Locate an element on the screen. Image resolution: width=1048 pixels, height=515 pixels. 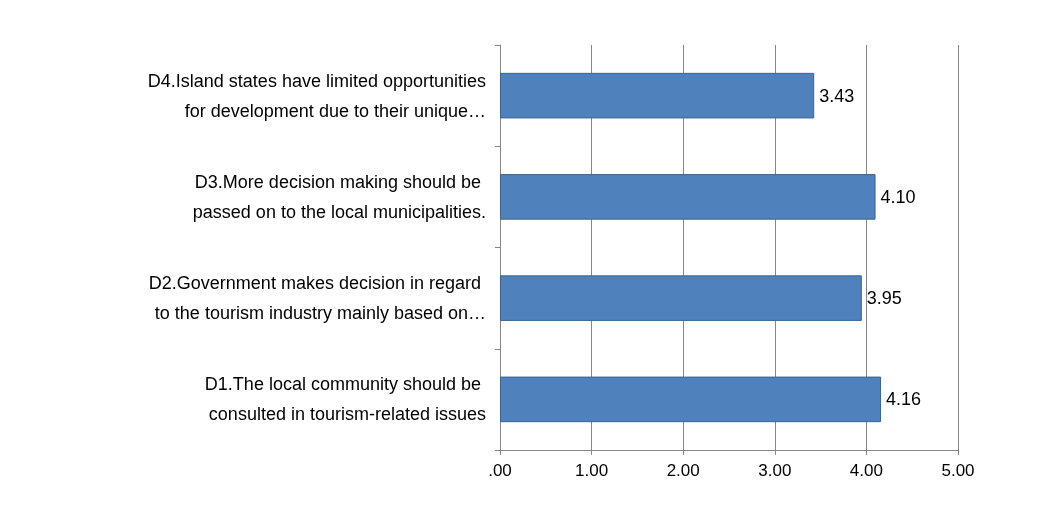
y-tick-label: D3.More decision making should be passed on to the local municipalities. is located at coordinates (339, 196).